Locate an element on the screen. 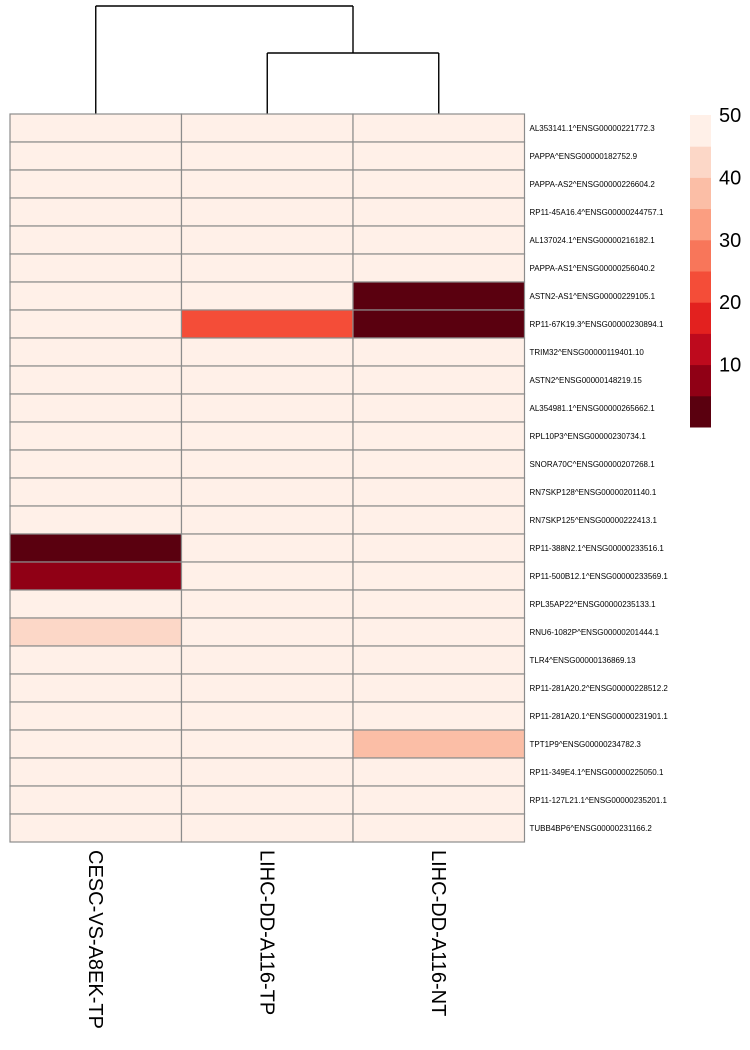 The width and height of the screenshot is (750, 1050). row-label: TLR4^ENSG00000136869.13 is located at coordinates (583, 660).